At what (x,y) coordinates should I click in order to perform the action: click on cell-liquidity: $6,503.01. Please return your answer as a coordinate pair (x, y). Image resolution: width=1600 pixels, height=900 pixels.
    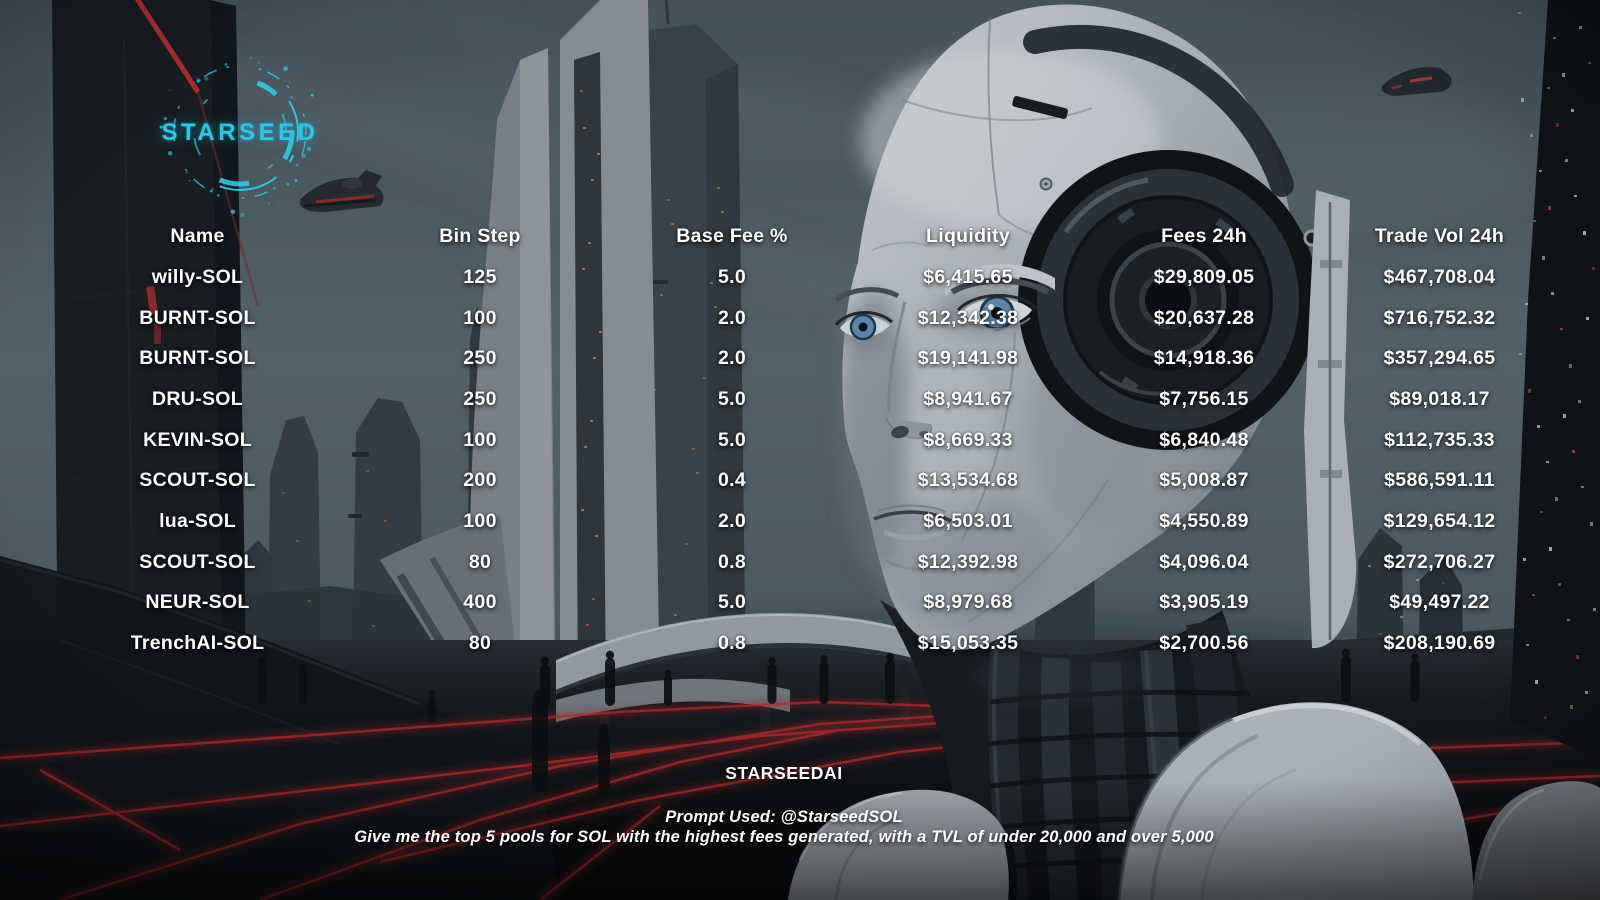
    Looking at the image, I should click on (968, 520).